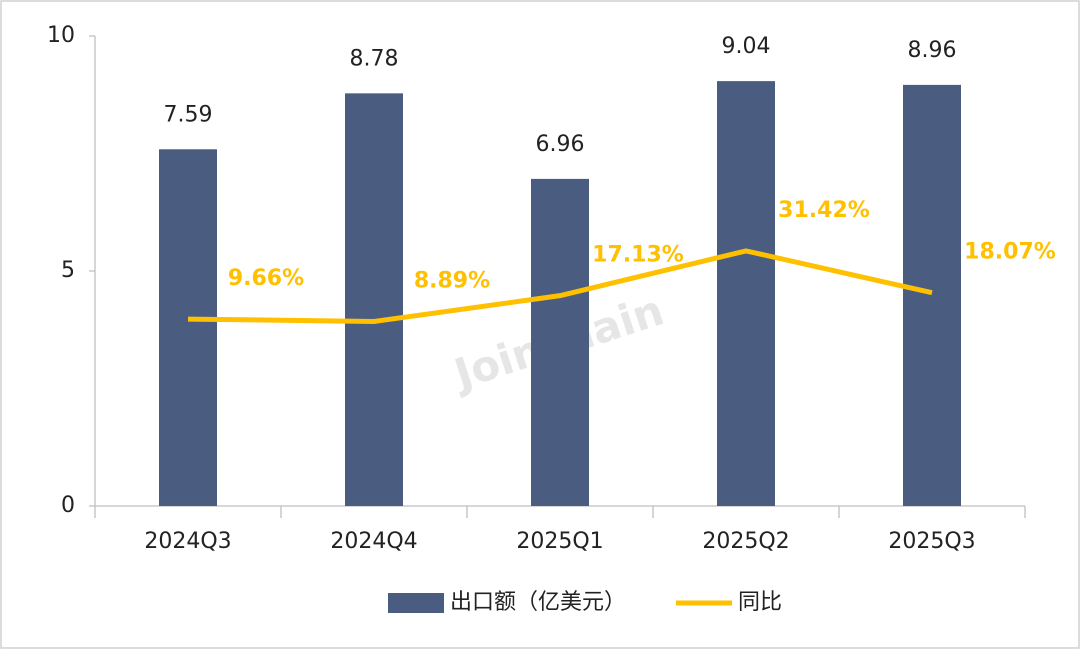 The image size is (1080, 649). Describe the element at coordinates (638, 255) in the screenshot. I see `line-value-label: 17.13%` at that location.